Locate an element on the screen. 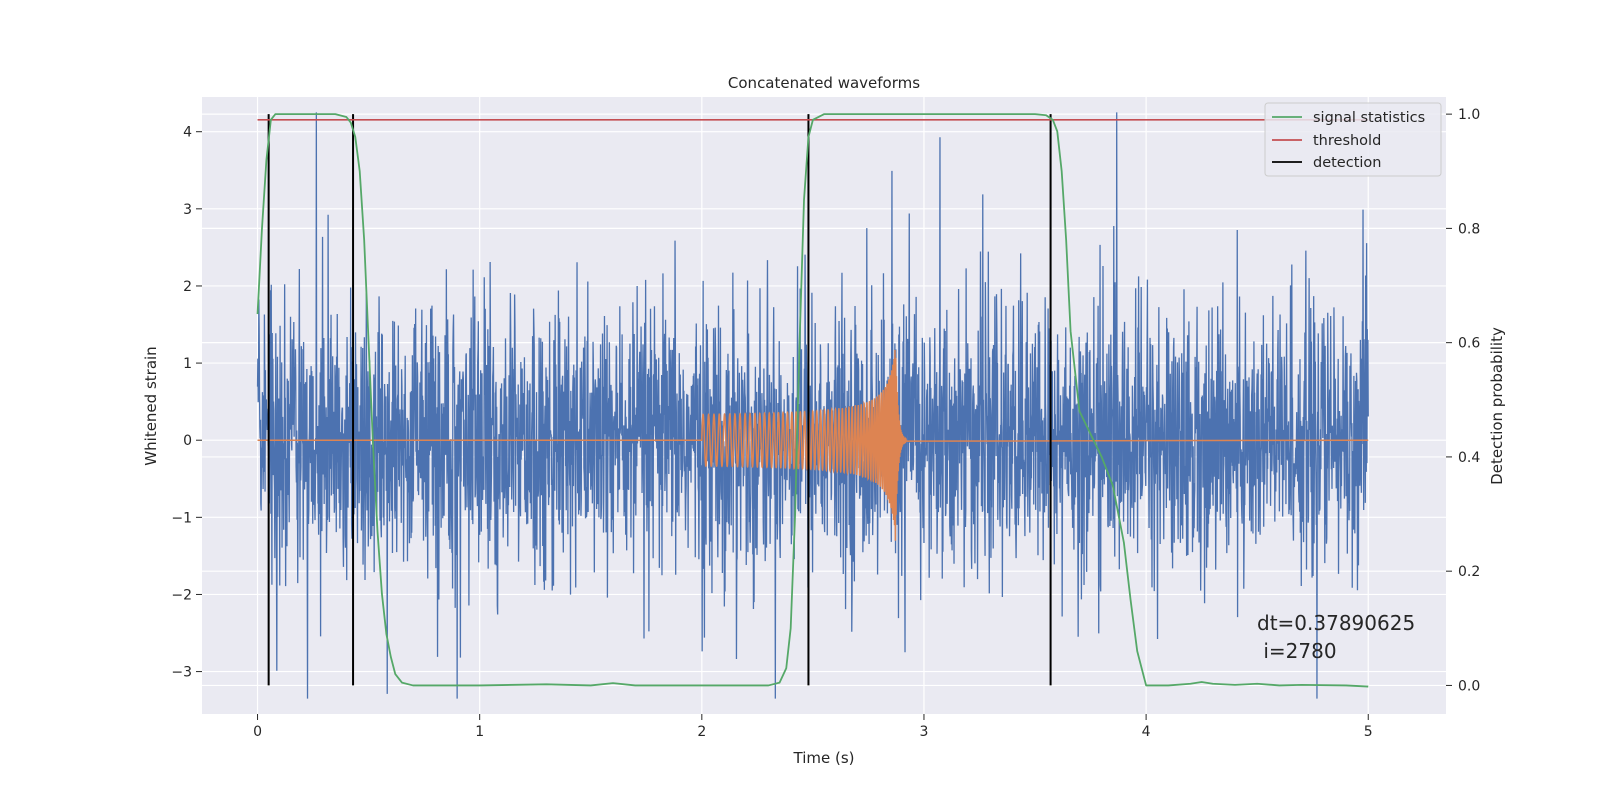 The image size is (1600, 800). legend-label-signal-statistics: signal statistics is located at coordinates (1369, 118).